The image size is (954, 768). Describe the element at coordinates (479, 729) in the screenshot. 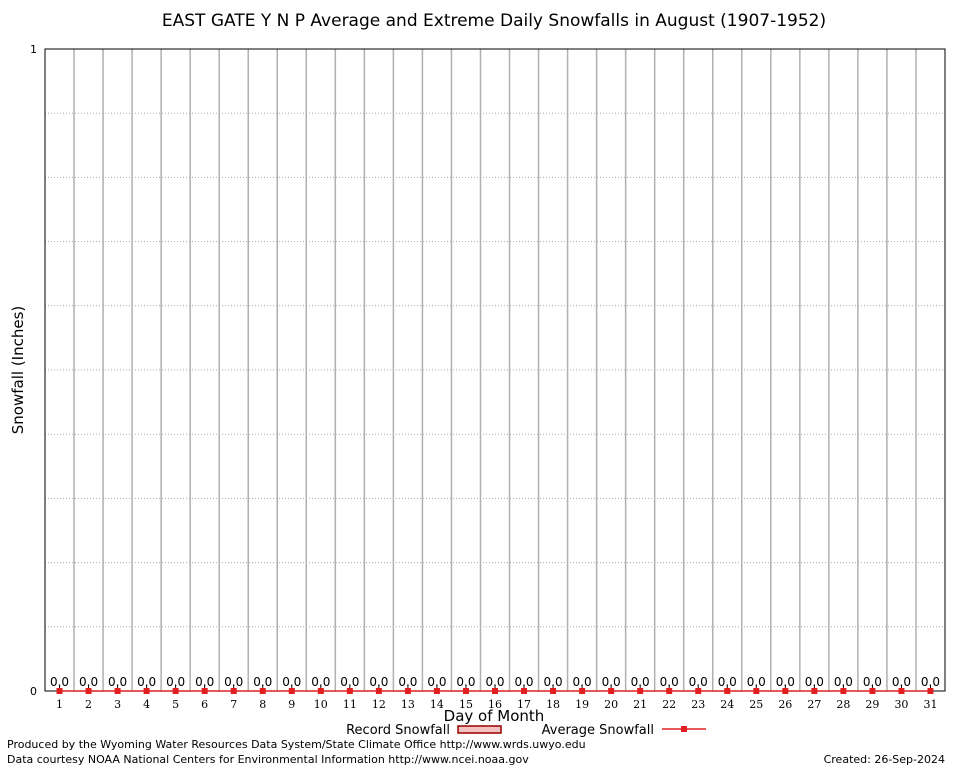

I see `legend-swatch-record` at that location.